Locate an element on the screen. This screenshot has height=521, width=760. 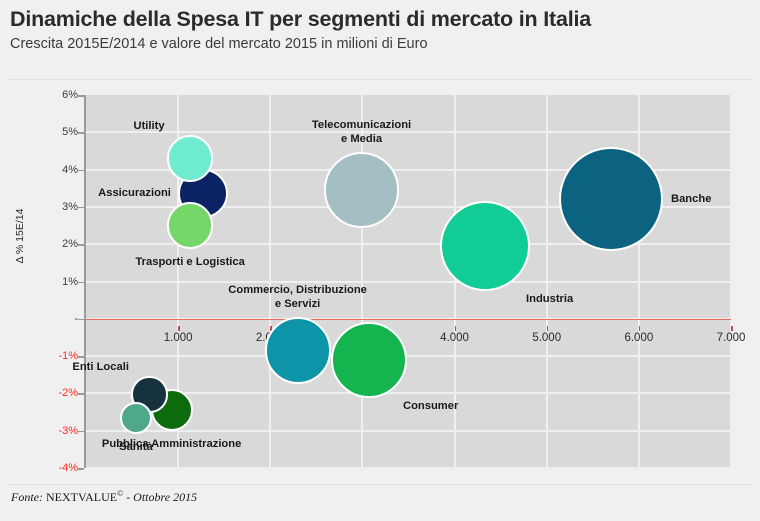
bubble-label: Assicurazioni is located at coordinates (134, 193).